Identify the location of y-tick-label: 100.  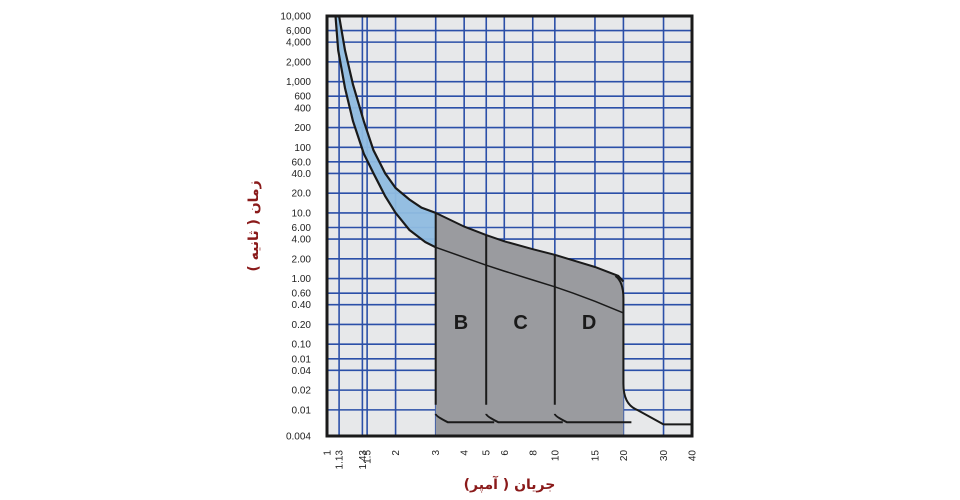
(302, 148).